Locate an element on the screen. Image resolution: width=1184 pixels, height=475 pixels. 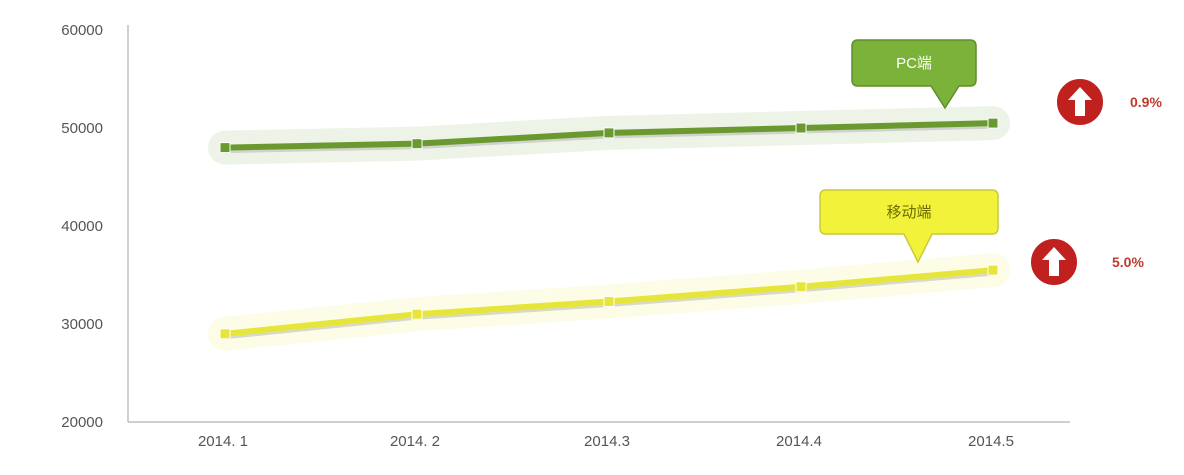
change-badges: 0.9% 5.0% is located at coordinates (1095, 182).